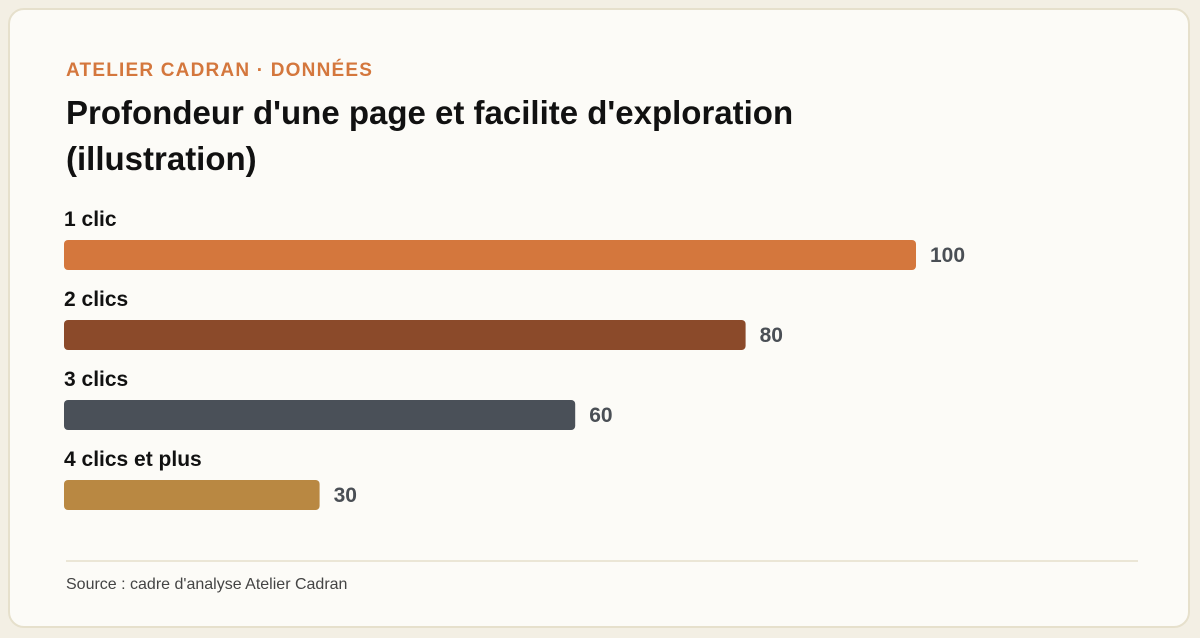  I want to click on bar-value-label: 100, so click(947, 255).